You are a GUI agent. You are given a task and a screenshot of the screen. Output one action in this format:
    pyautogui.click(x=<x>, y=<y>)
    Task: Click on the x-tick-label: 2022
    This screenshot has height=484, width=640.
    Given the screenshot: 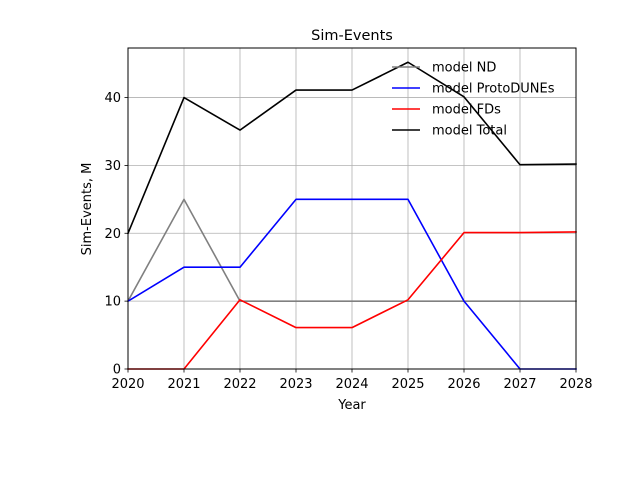 What is the action you would take?
    pyautogui.click(x=239, y=384)
    